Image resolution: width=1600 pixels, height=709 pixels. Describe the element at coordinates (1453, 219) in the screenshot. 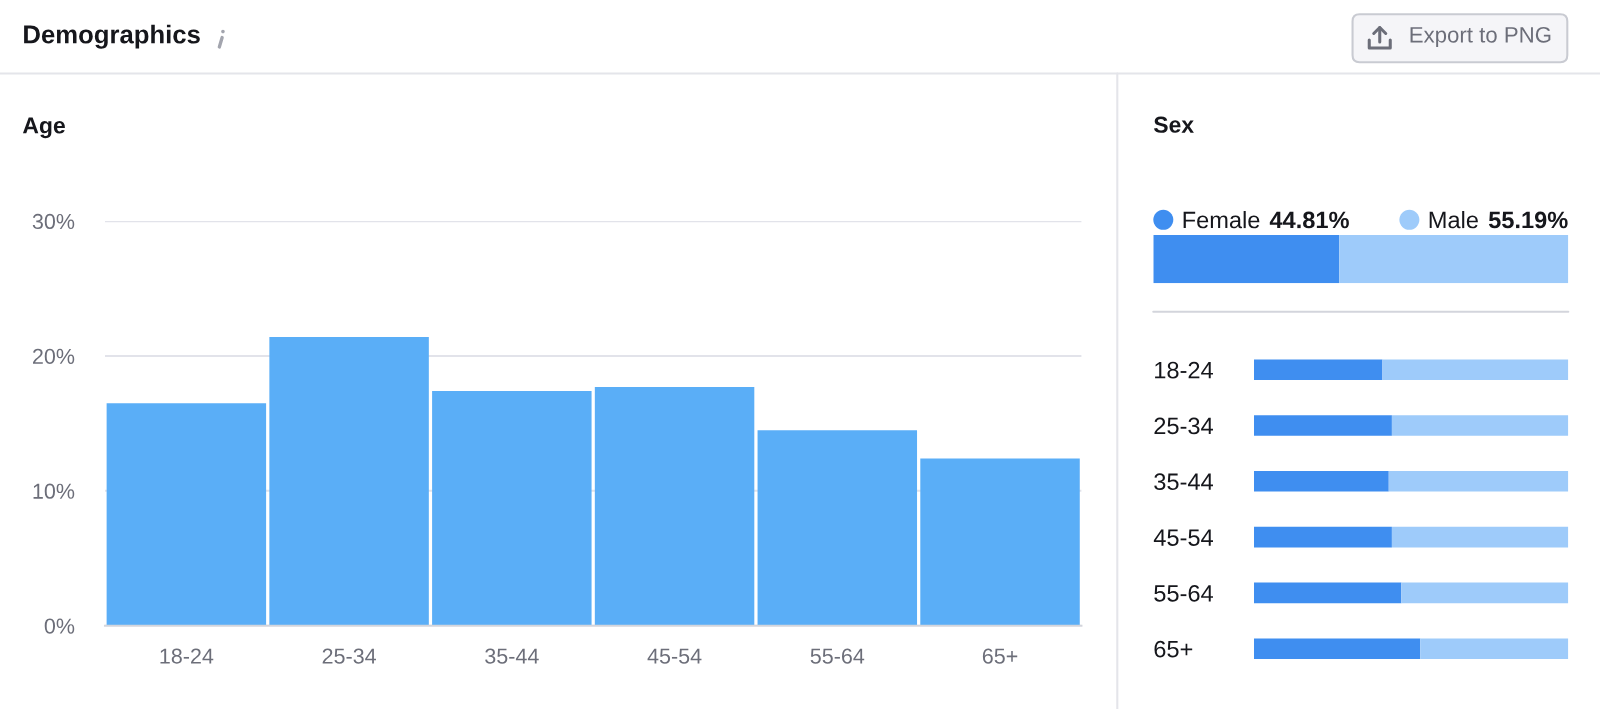

I see `legend-label: Male` at that location.